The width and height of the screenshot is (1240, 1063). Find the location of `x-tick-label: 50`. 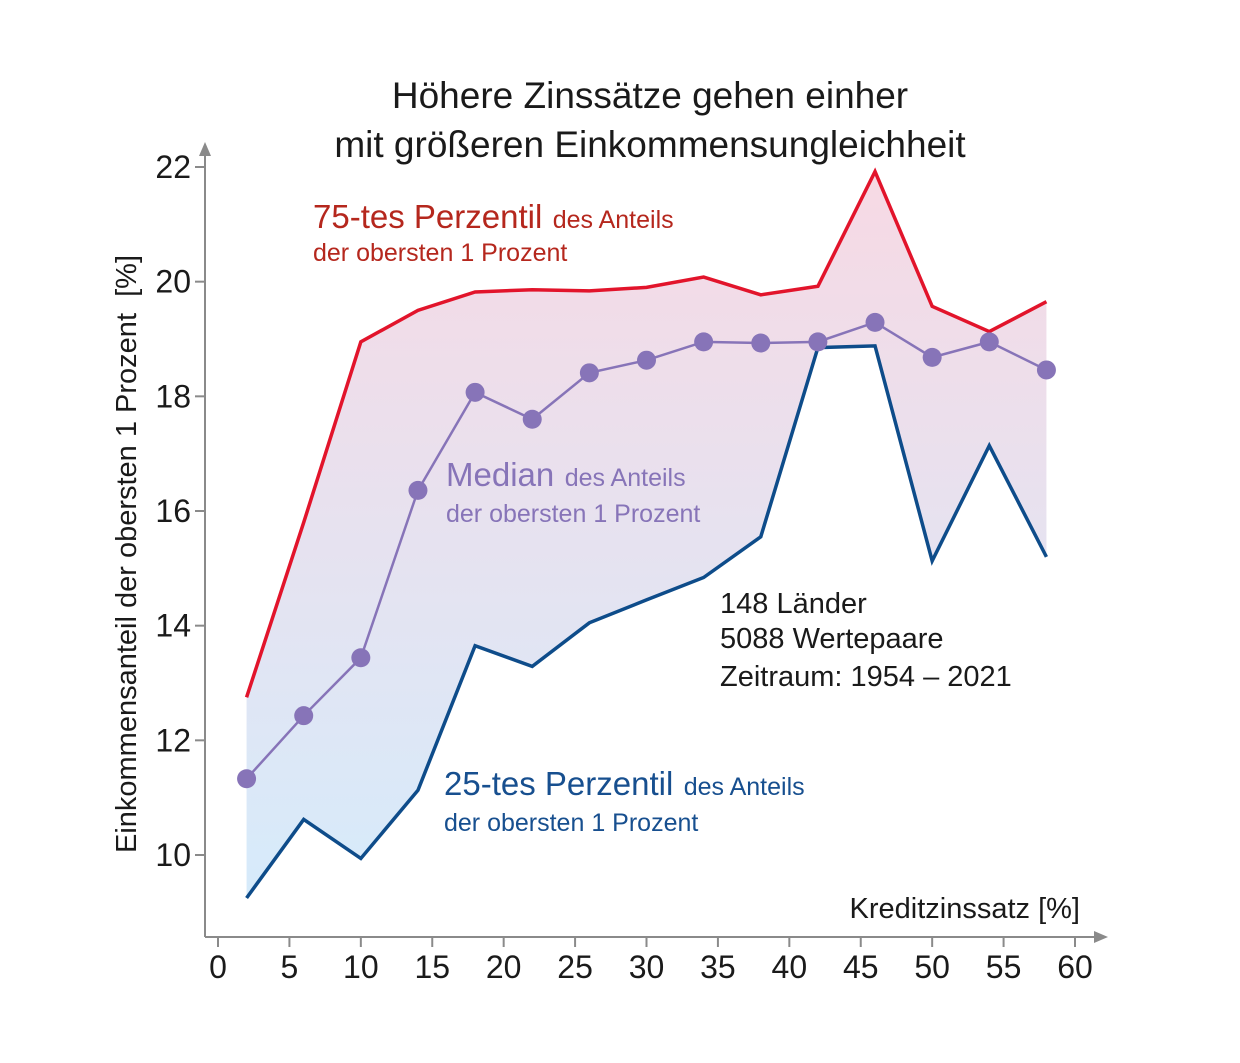

x-tick-label: 50 is located at coordinates (932, 967).